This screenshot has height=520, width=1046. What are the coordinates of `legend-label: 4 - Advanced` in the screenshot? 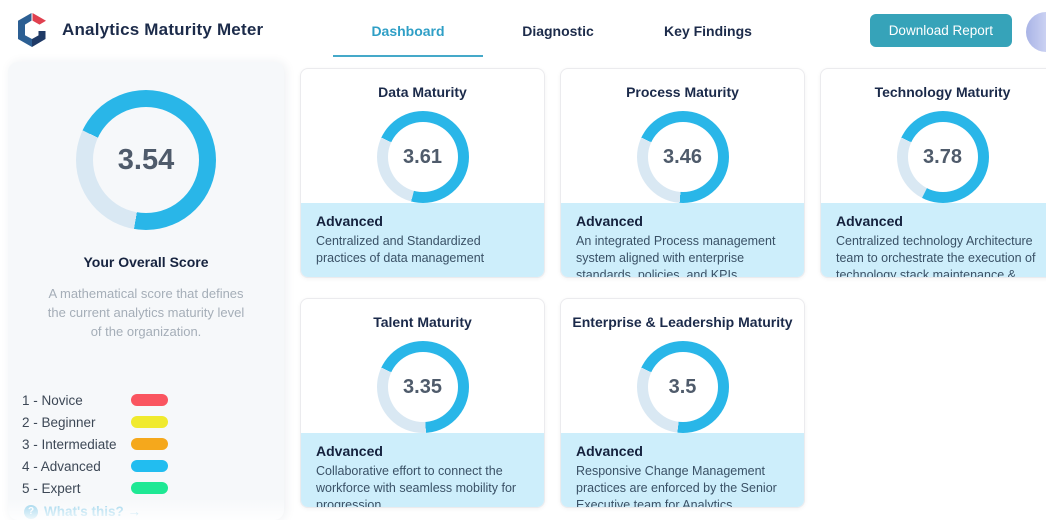 It's located at (61, 466).